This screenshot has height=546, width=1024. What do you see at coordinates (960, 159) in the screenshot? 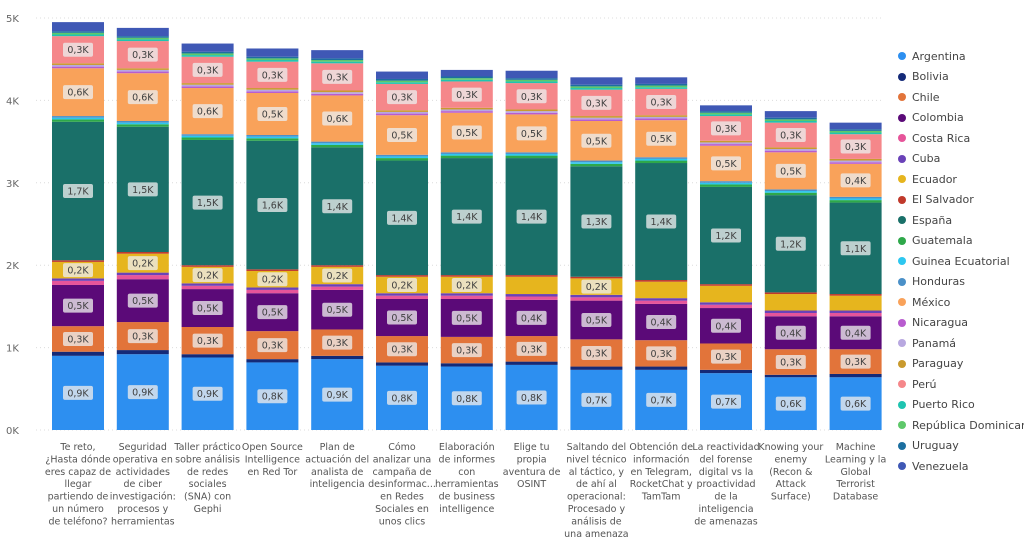
I see `legend-item: Cuba` at bounding box center [960, 159].